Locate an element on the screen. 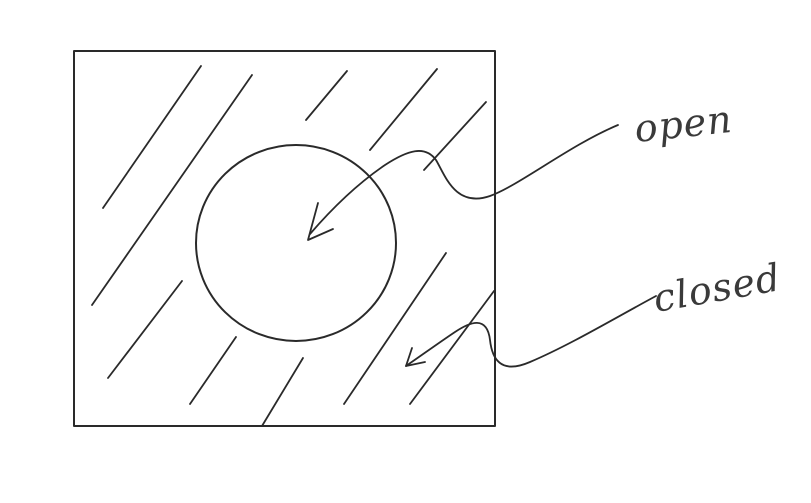  closed-arrow is located at coordinates (531, 331).